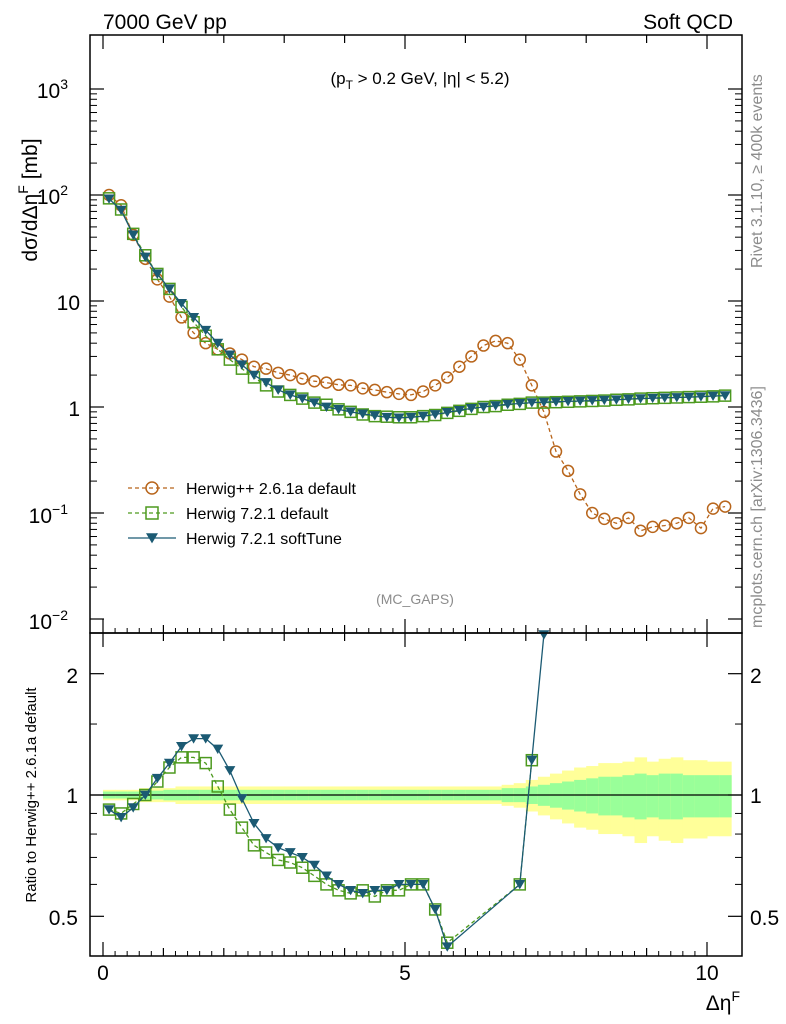 The height and width of the screenshot is (1024, 786). I want to click on ylabel-1: 1, so click(74, 409).